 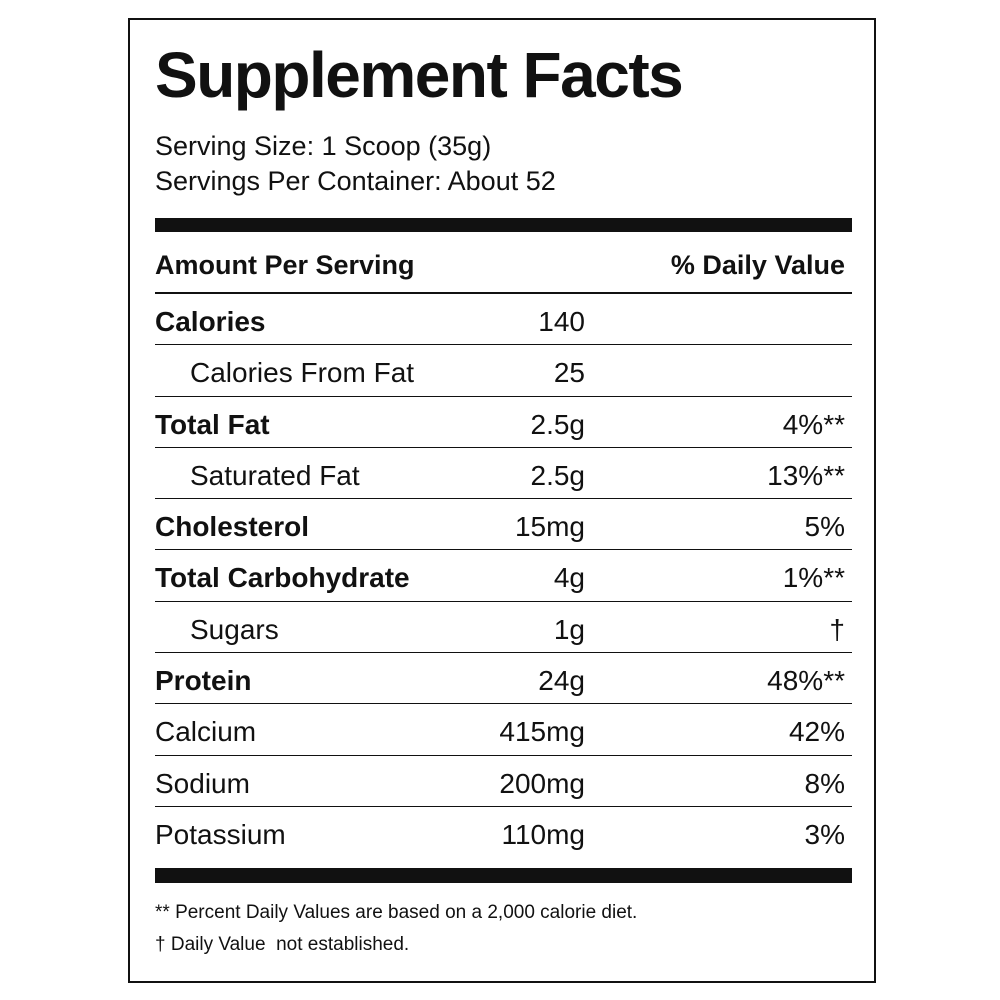 I want to click on row: Total Carbohydrate 4g 1%**, so click(x=503, y=576).